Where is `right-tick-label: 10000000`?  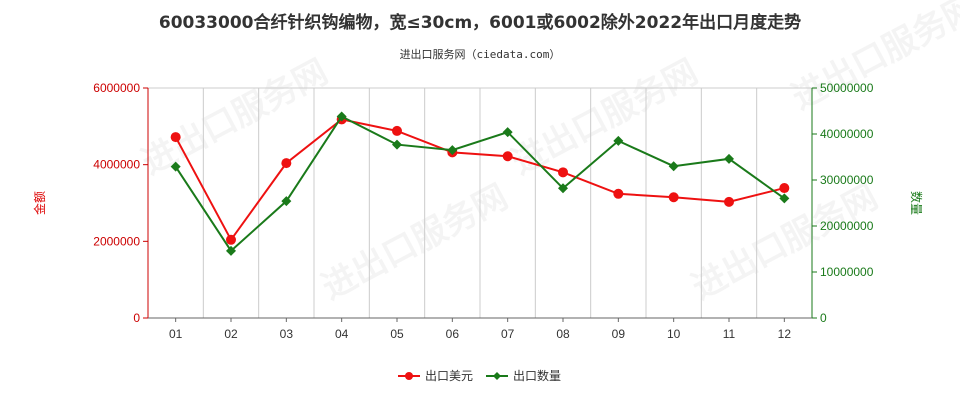
right-tick-label: 10000000 is located at coordinates (847, 272).